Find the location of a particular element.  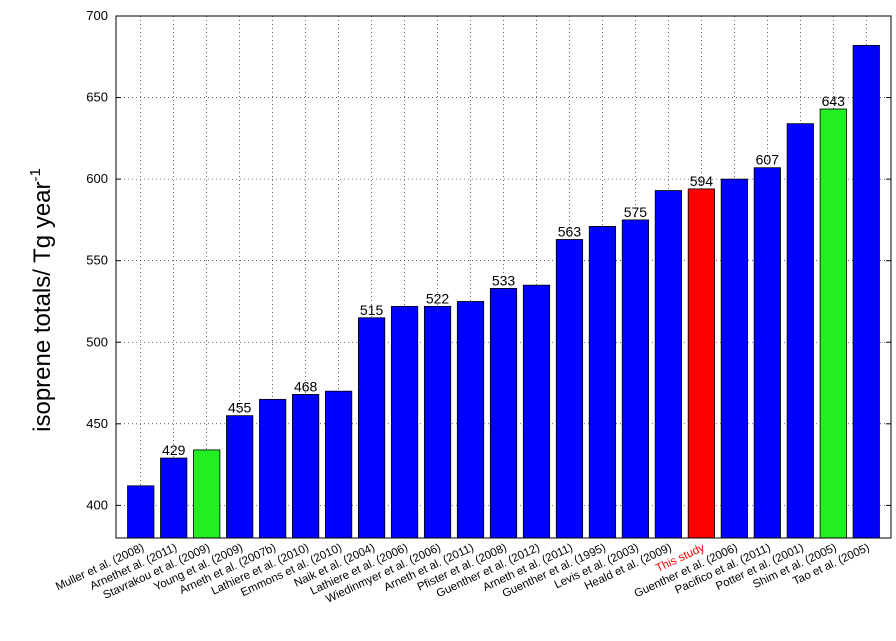

bar-value-label: 533 is located at coordinates (504, 280).